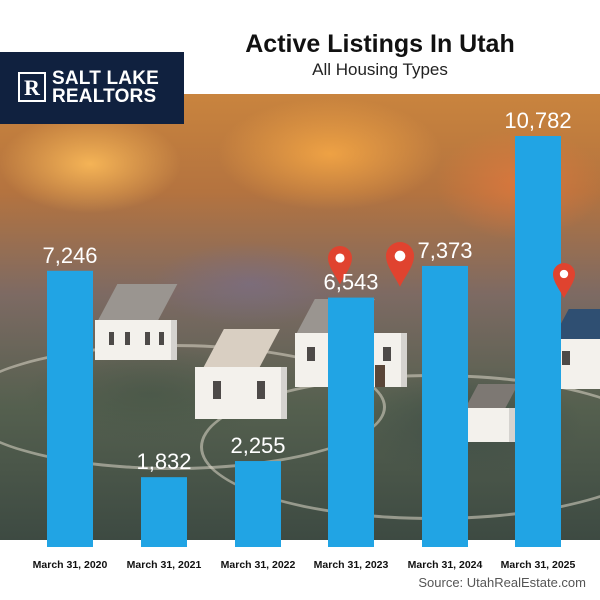 Image resolution: width=600 pixels, height=600 pixels. I want to click on source-credit: Source: UtahRealEstate.com, so click(502, 582).